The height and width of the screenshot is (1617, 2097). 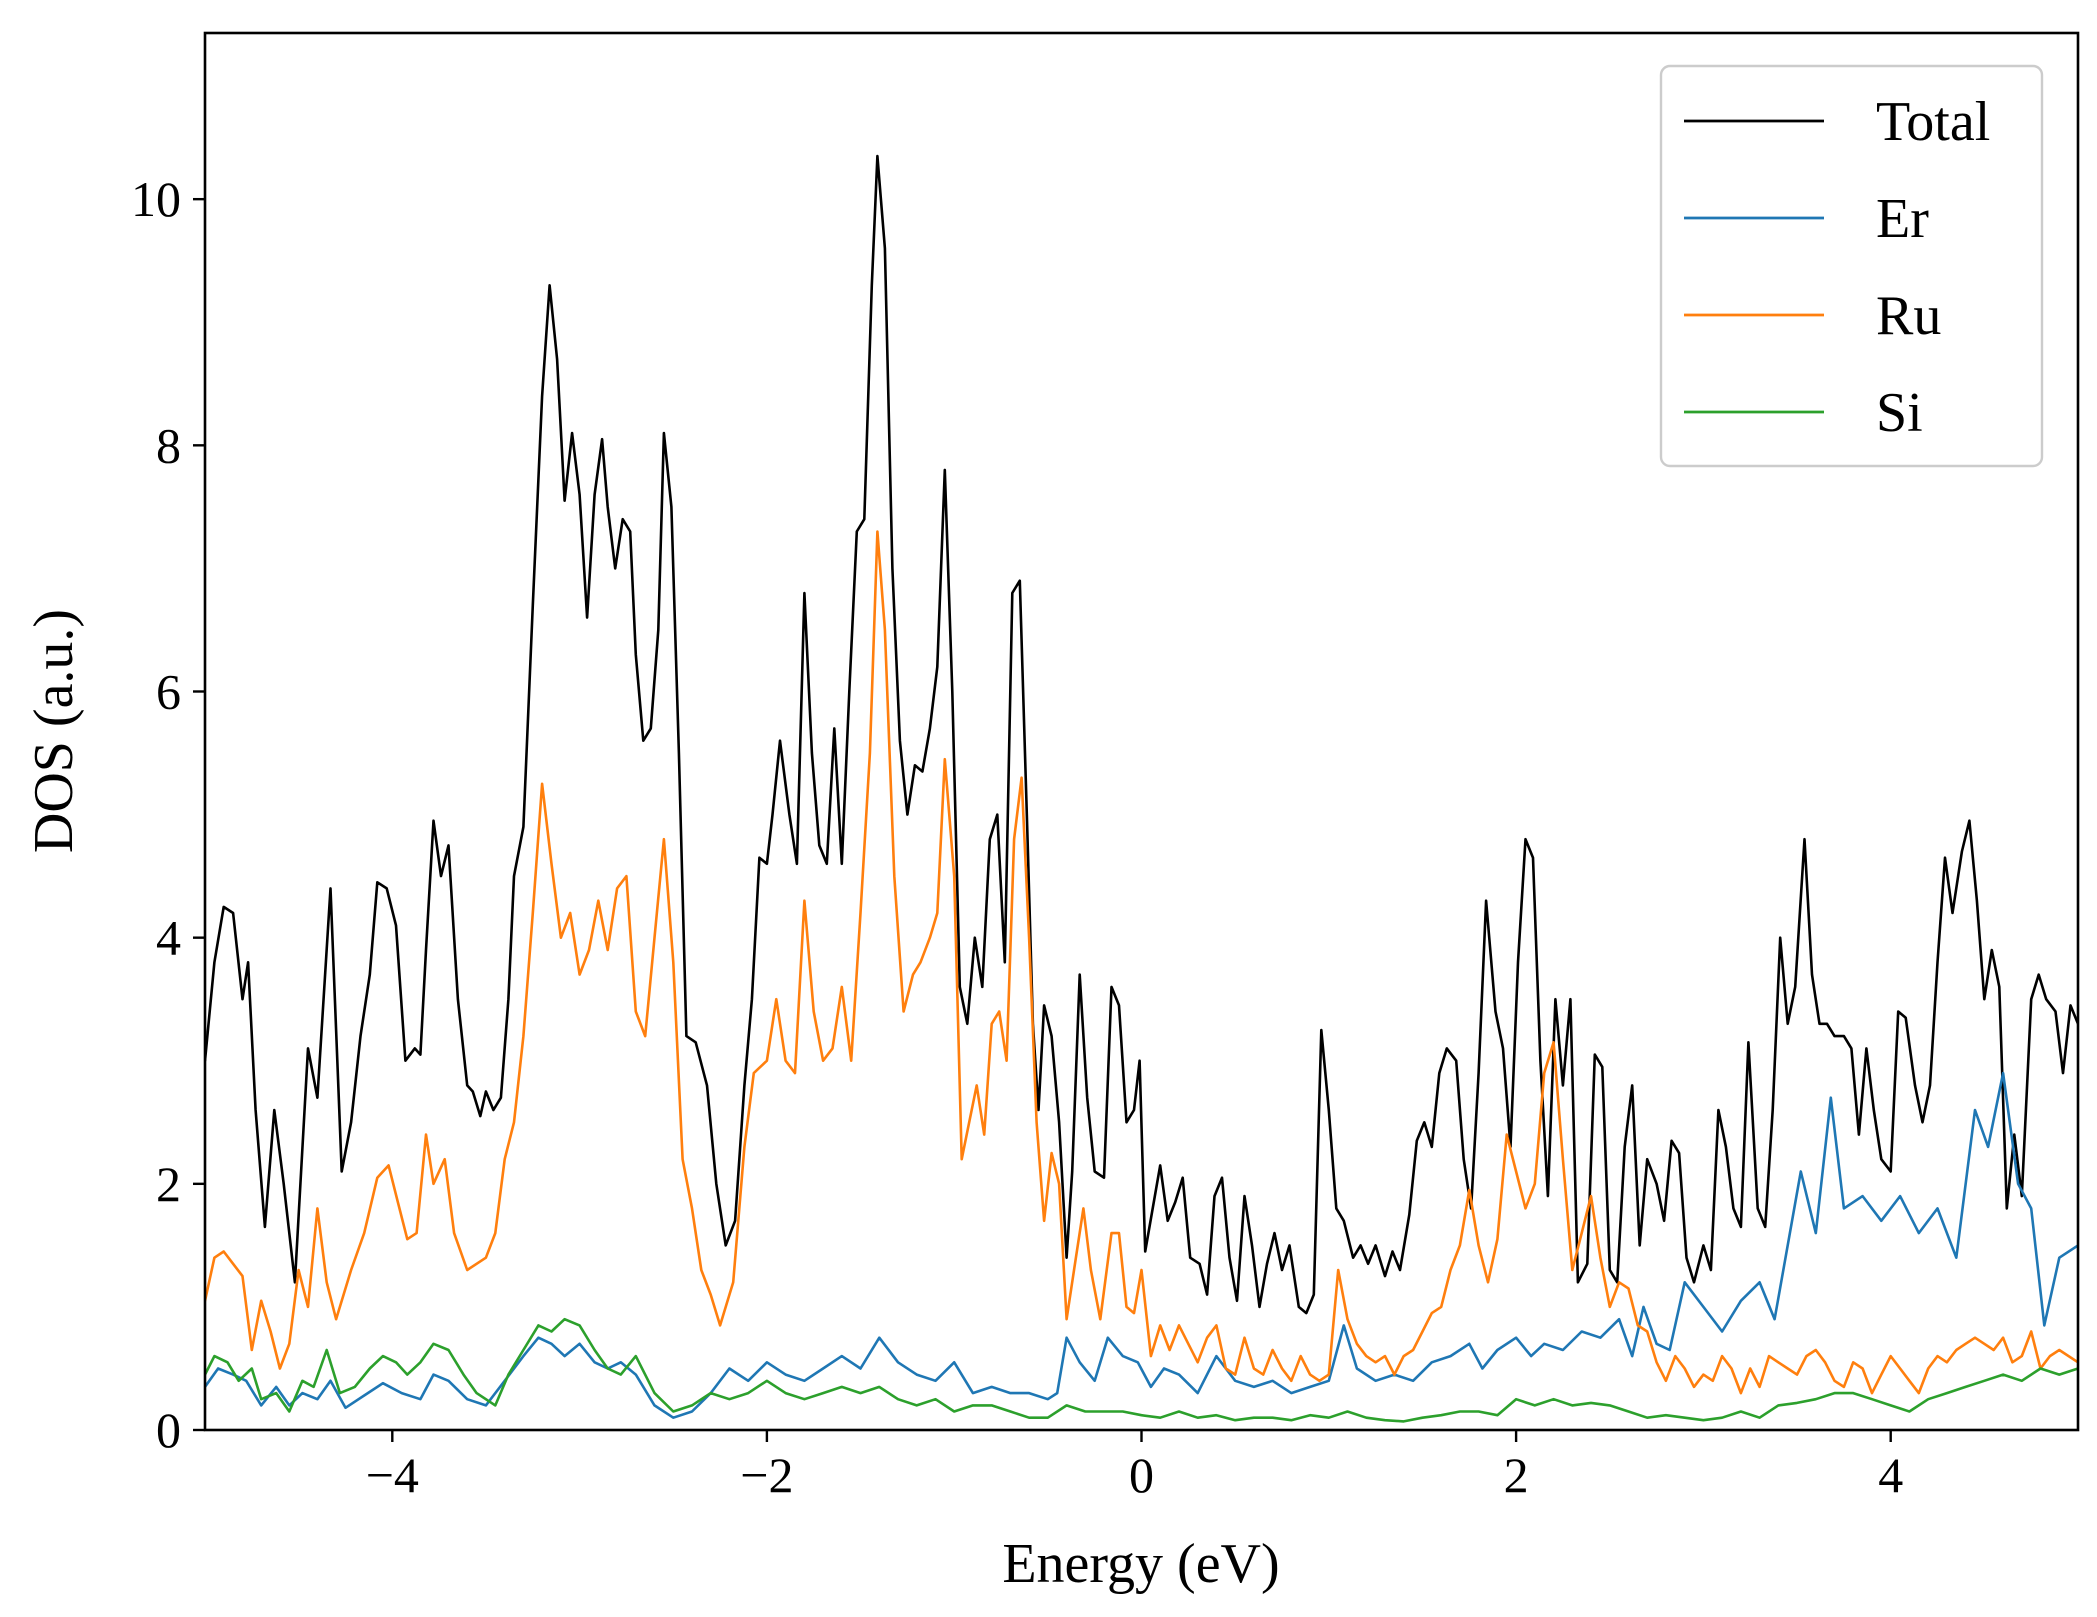 I want to click on legend-label-ru: Ru, so click(x=1908, y=316).